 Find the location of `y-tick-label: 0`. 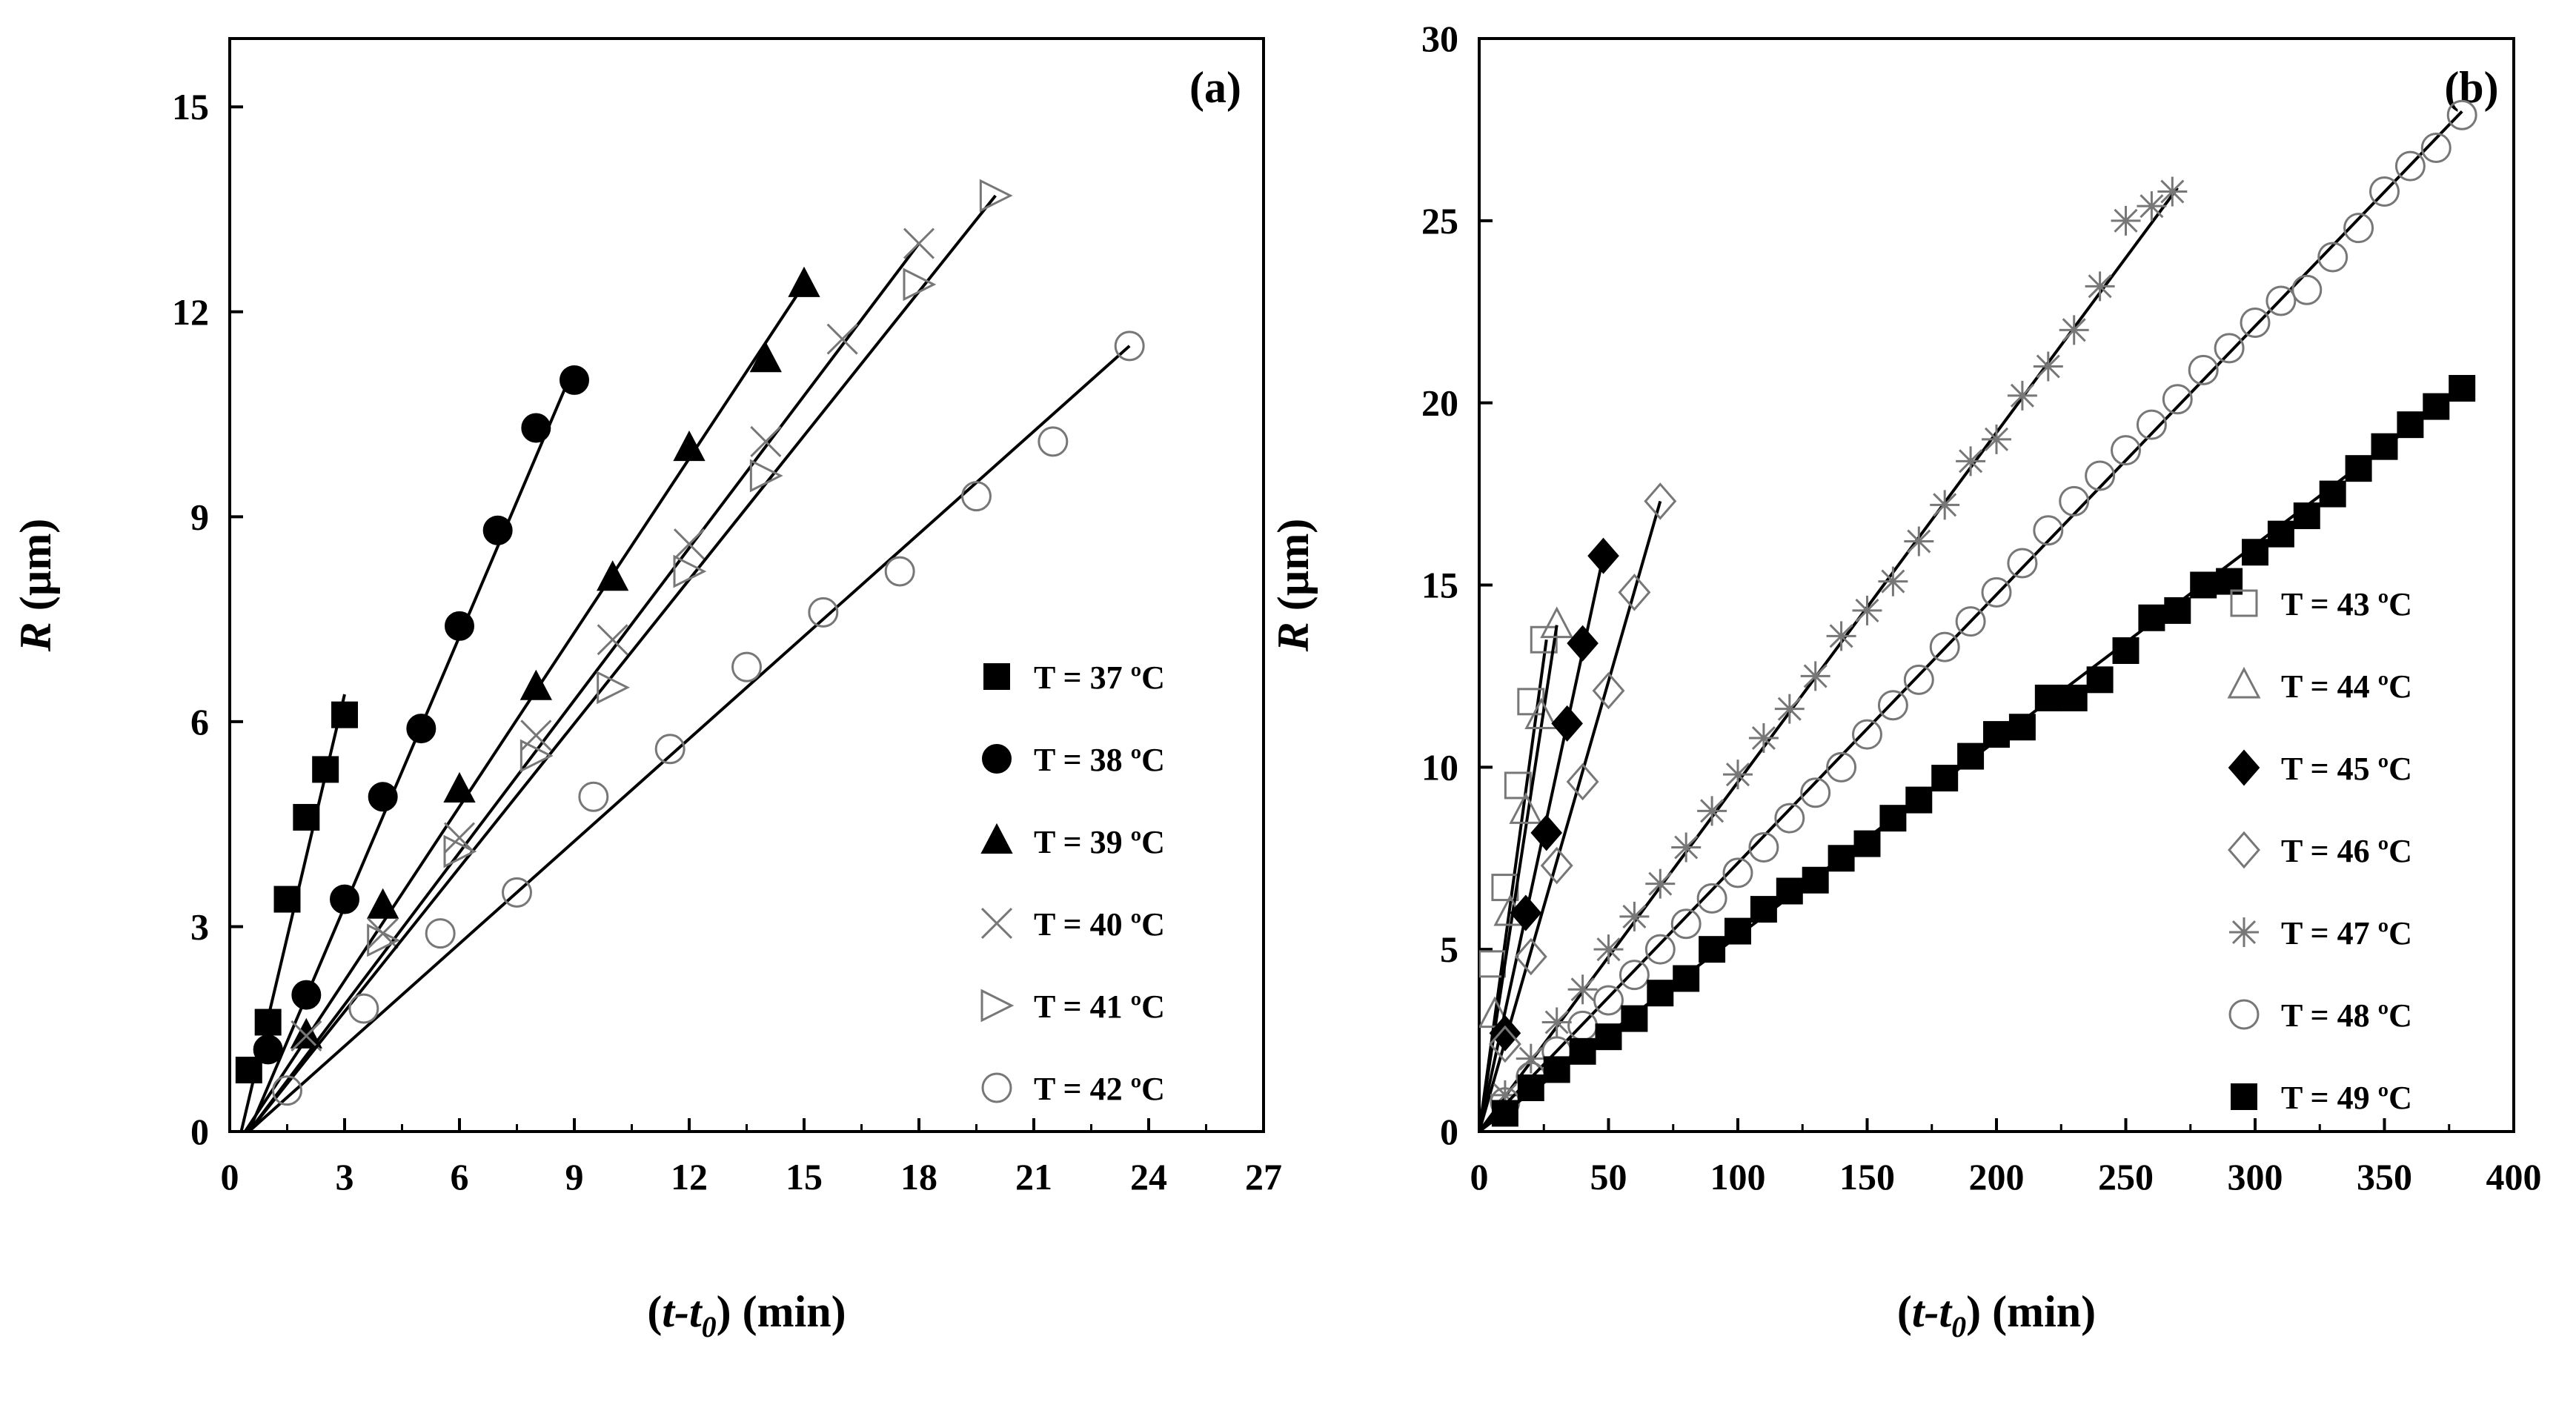

y-tick-label: 0 is located at coordinates (1449, 1131).